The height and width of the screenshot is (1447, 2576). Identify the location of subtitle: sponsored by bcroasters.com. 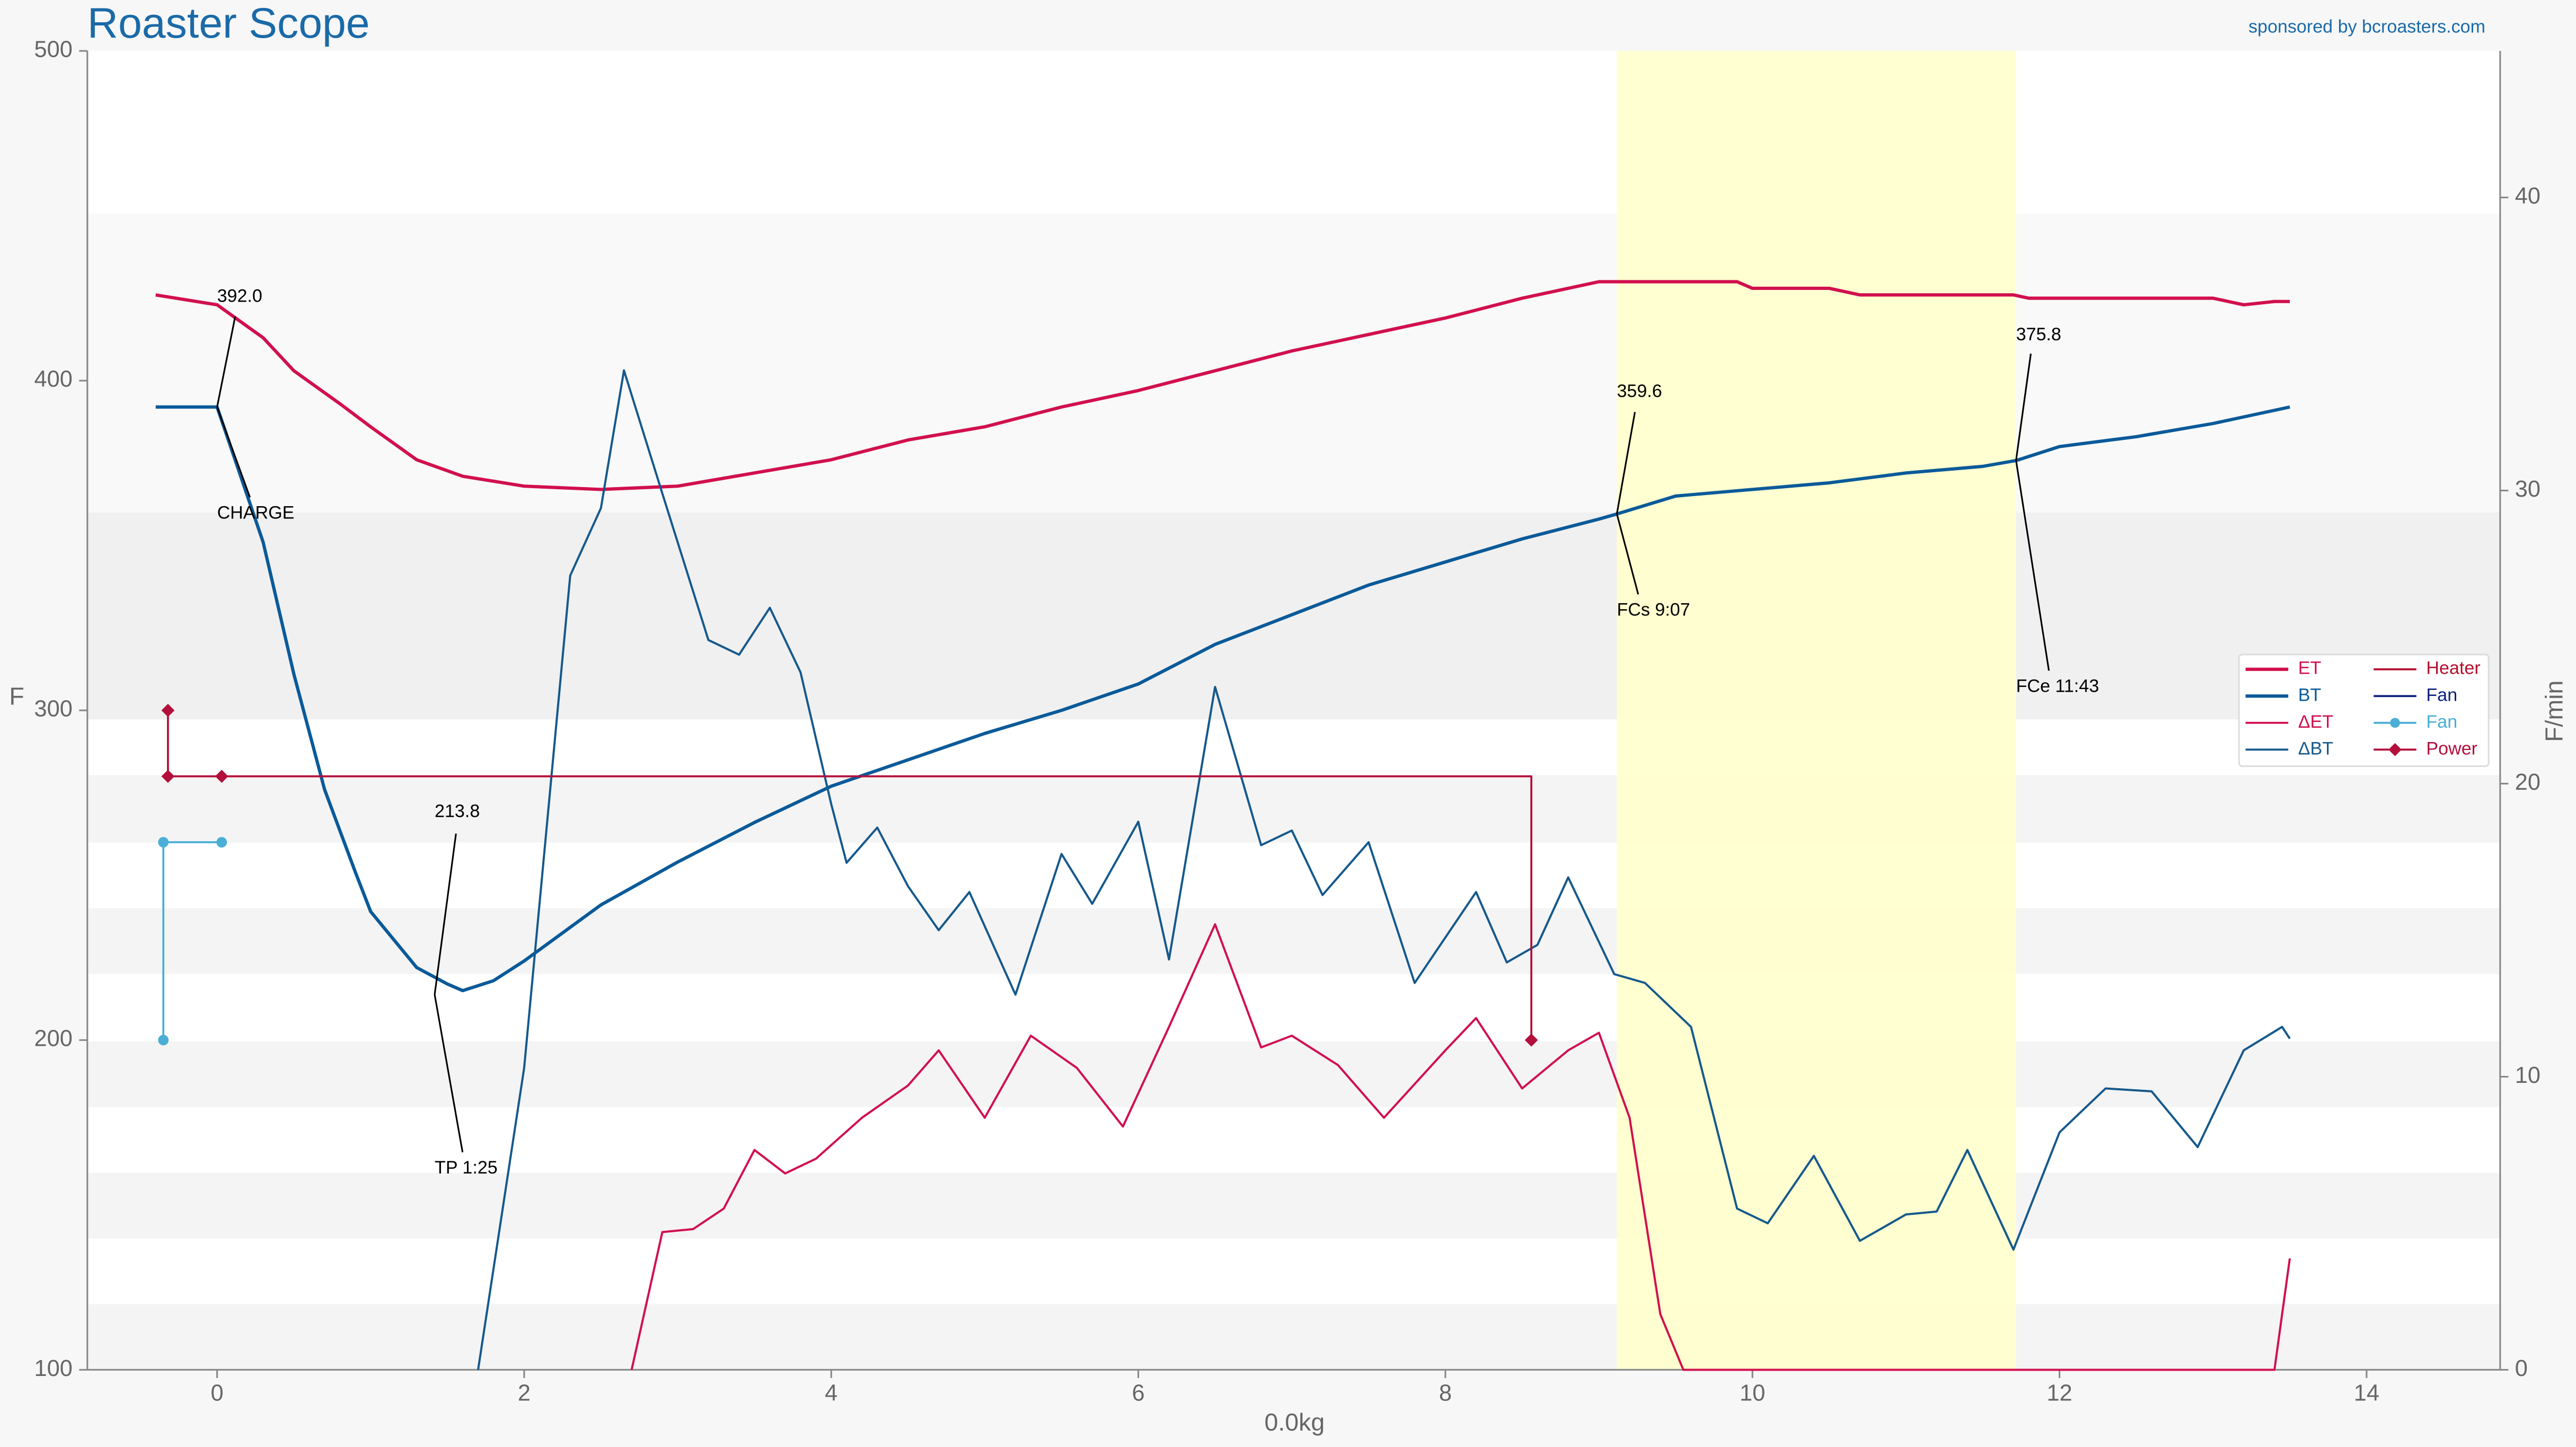
(2366, 27).